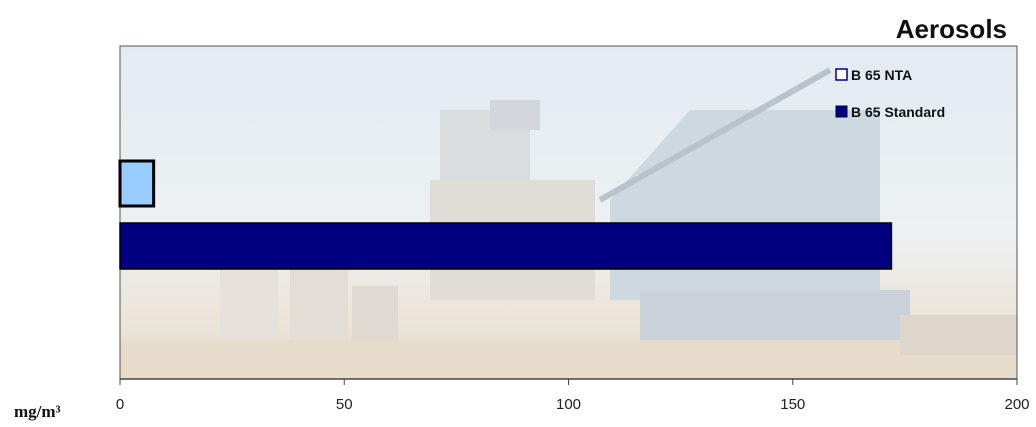 The width and height of the screenshot is (1036, 427). I want to click on bar-b65-nta, so click(137, 183).